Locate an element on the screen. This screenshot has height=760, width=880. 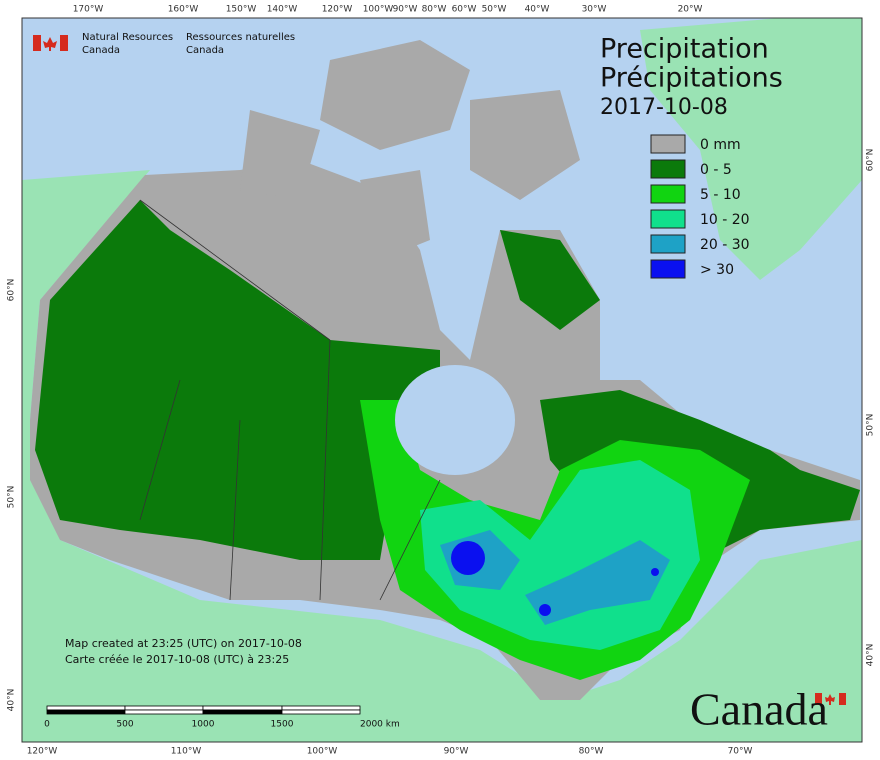
legend-label: > 30 is located at coordinates (717, 270).